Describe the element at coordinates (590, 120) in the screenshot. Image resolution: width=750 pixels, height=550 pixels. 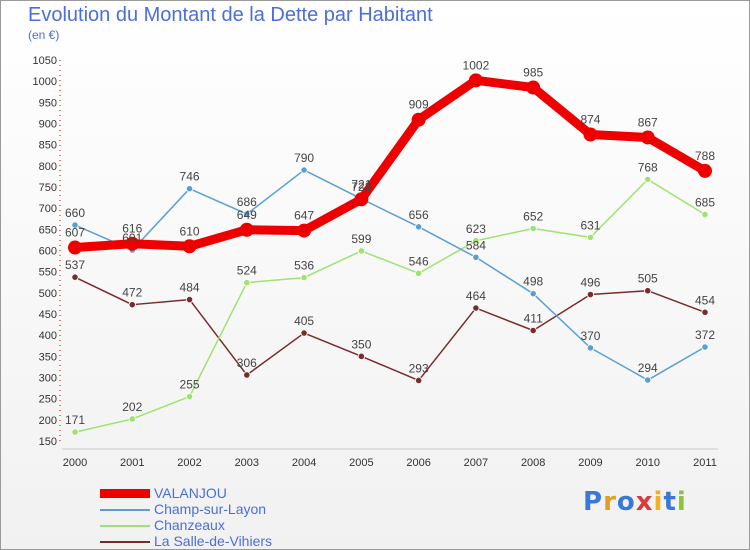
I see `data-label-valanjou: 874` at that location.